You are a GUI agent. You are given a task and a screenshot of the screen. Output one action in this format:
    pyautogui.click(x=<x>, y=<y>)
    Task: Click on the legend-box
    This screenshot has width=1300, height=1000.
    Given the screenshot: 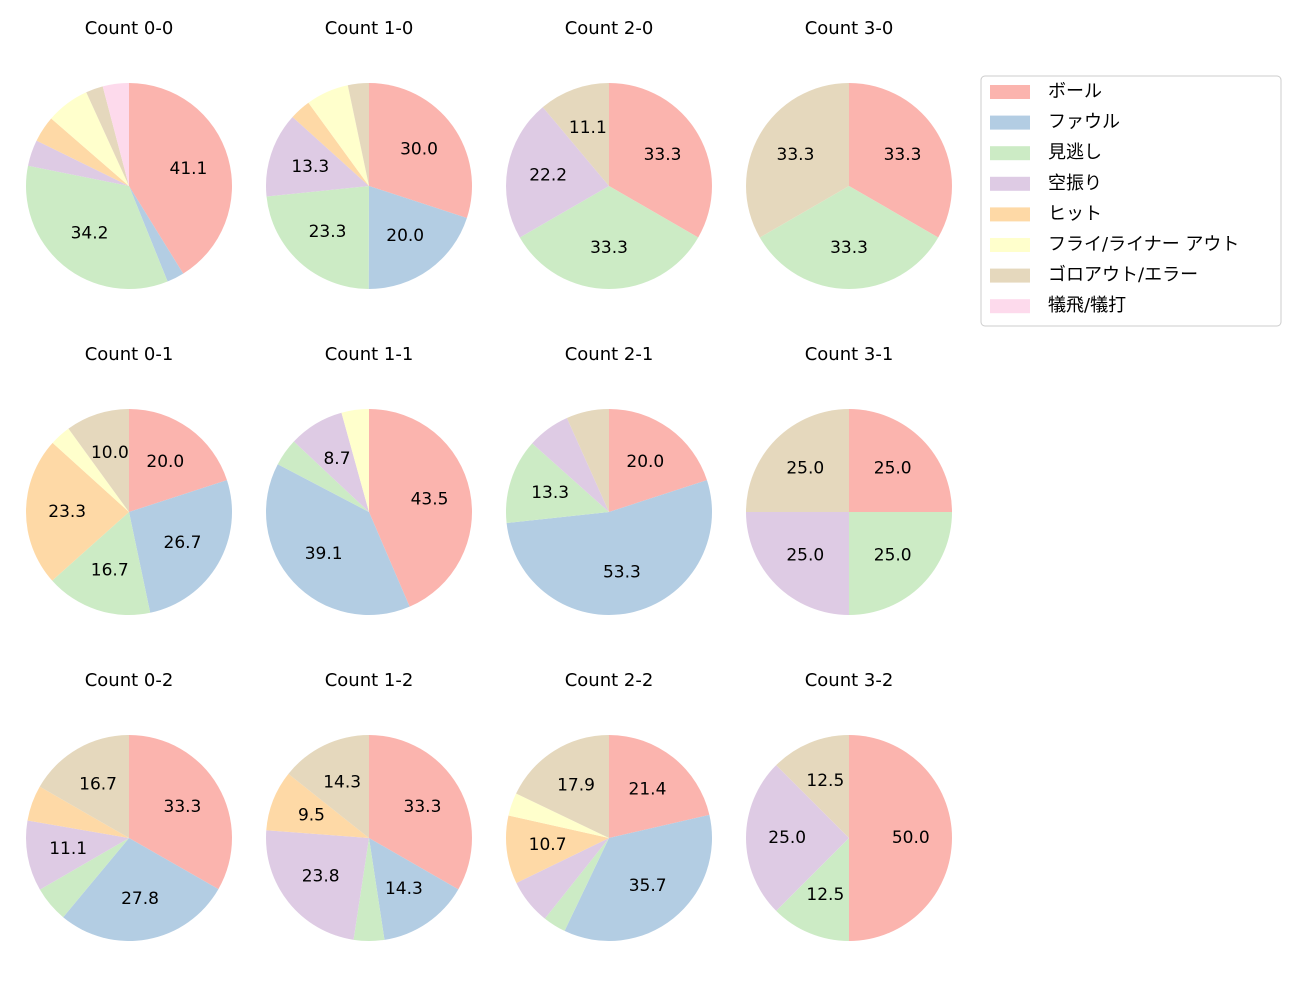 What is the action you would take?
    pyautogui.click(x=1131, y=201)
    